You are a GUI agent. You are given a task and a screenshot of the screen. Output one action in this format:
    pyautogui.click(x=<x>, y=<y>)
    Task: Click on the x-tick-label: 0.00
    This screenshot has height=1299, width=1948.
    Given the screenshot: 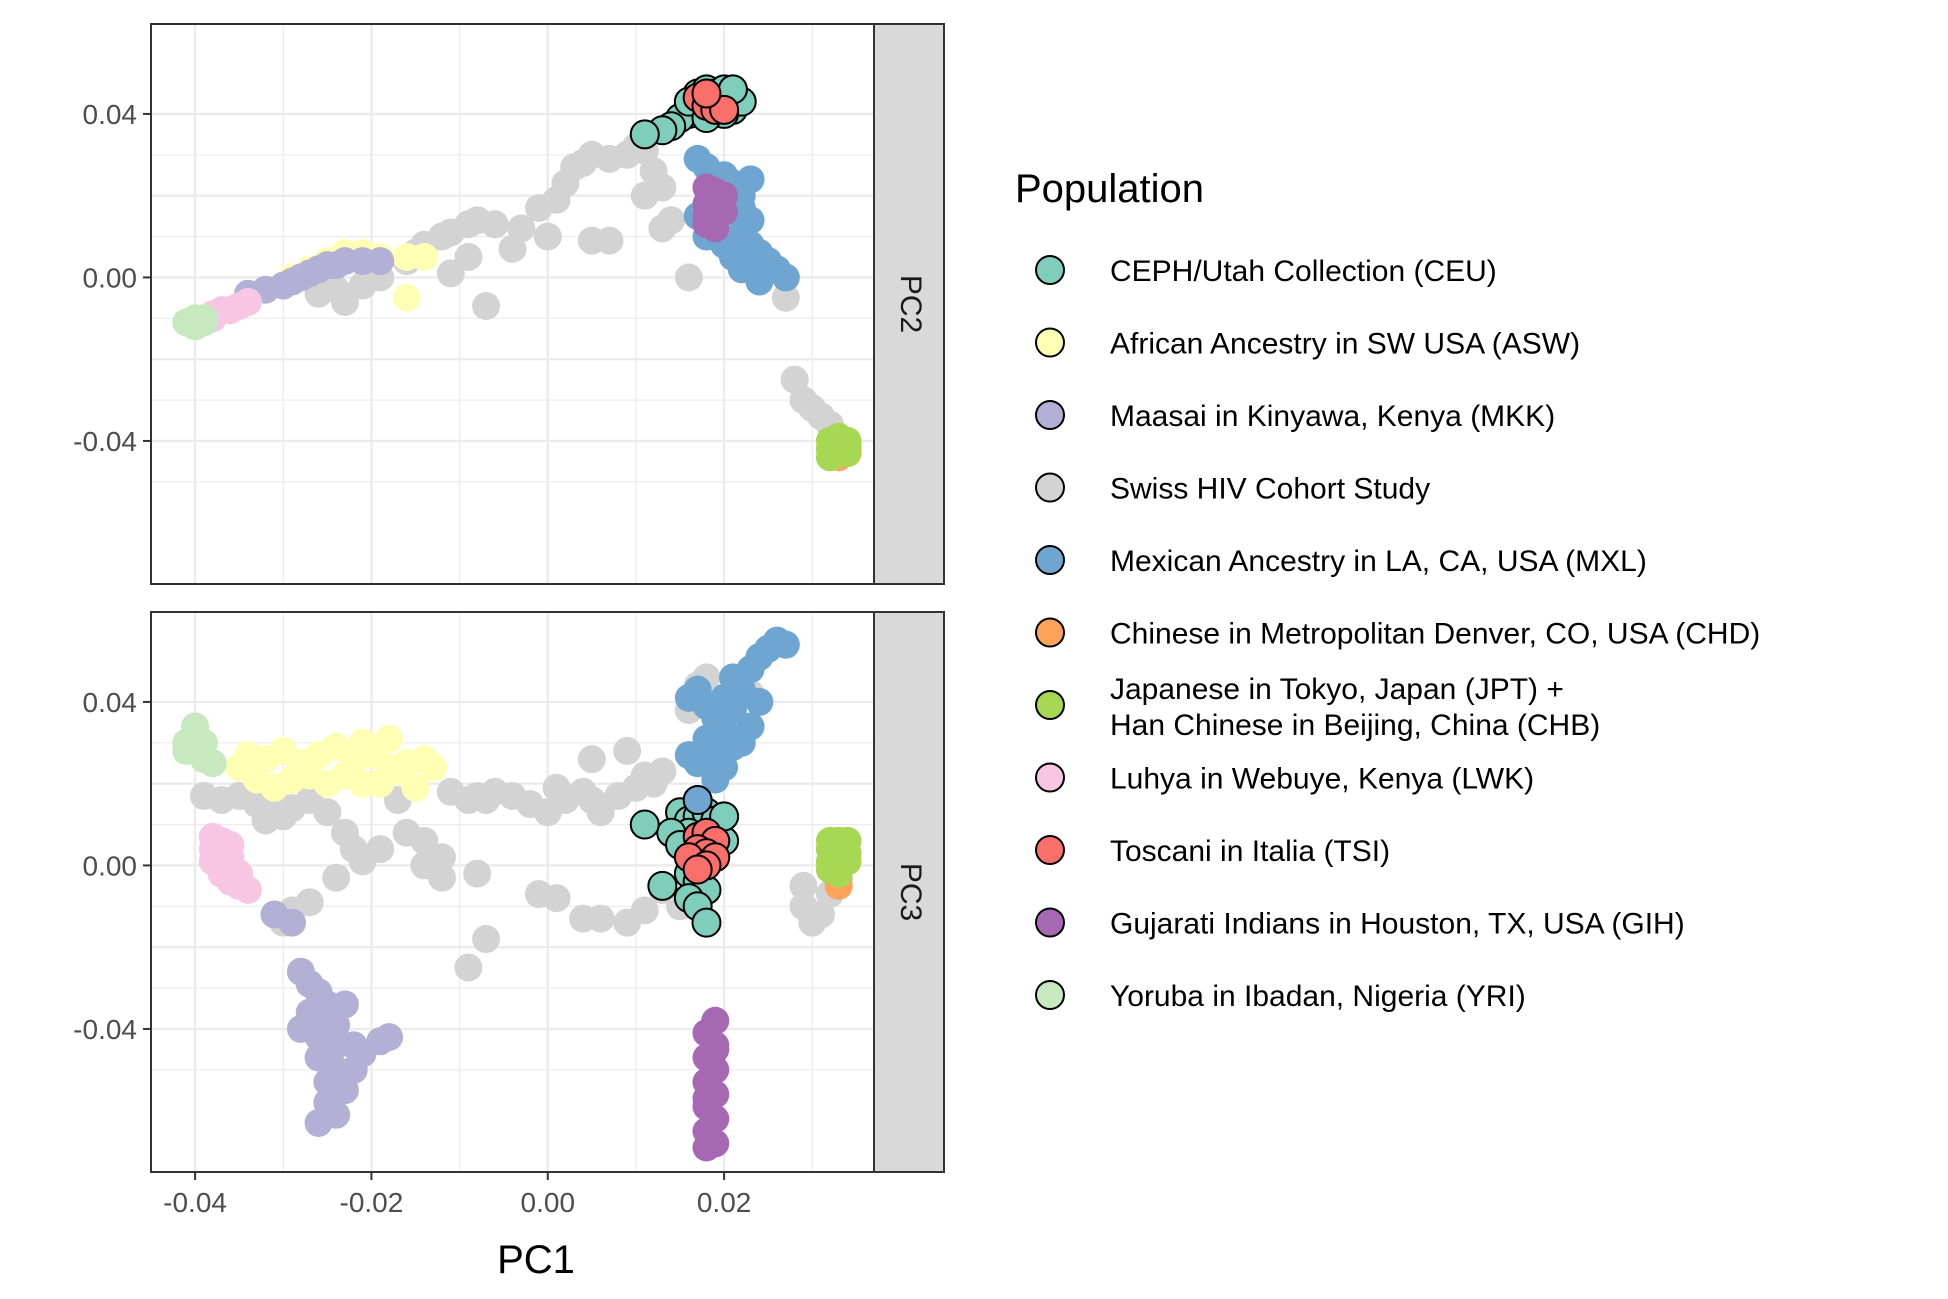 What is the action you would take?
    pyautogui.click(x=548, y=1202)
    